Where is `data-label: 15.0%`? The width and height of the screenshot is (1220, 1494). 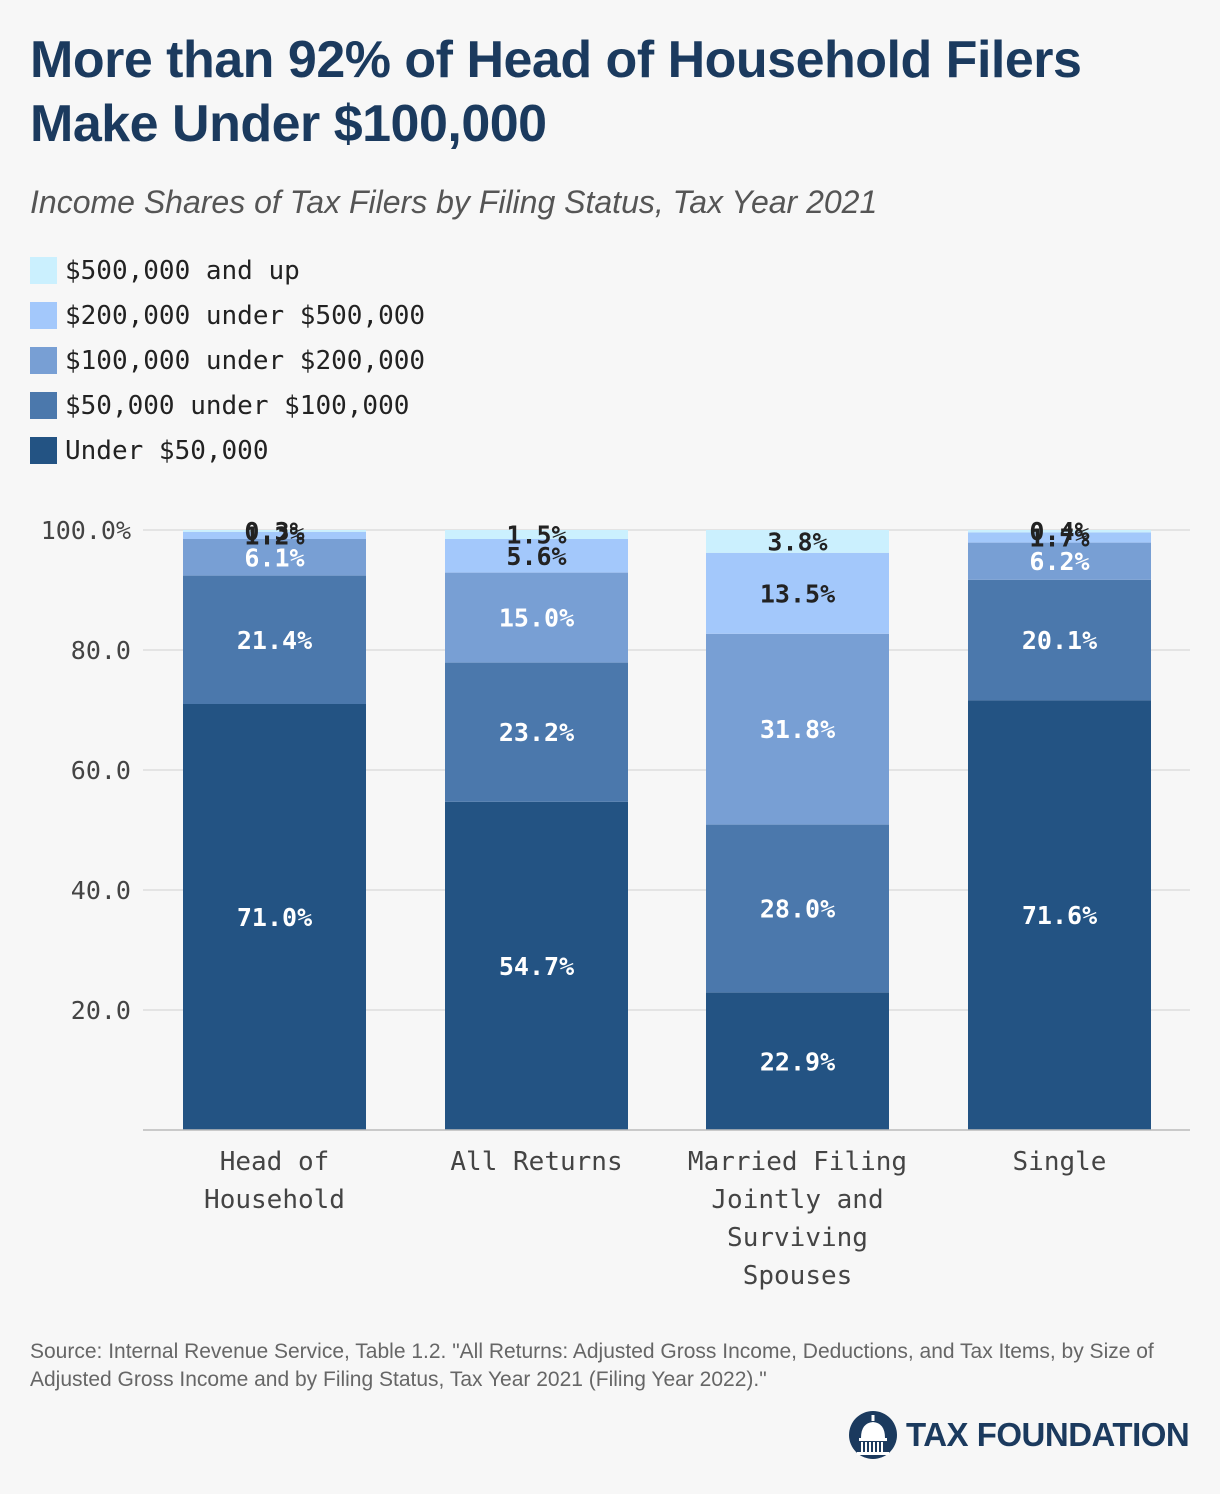
data-label: 15.0% is located at coordinates (536, 618).